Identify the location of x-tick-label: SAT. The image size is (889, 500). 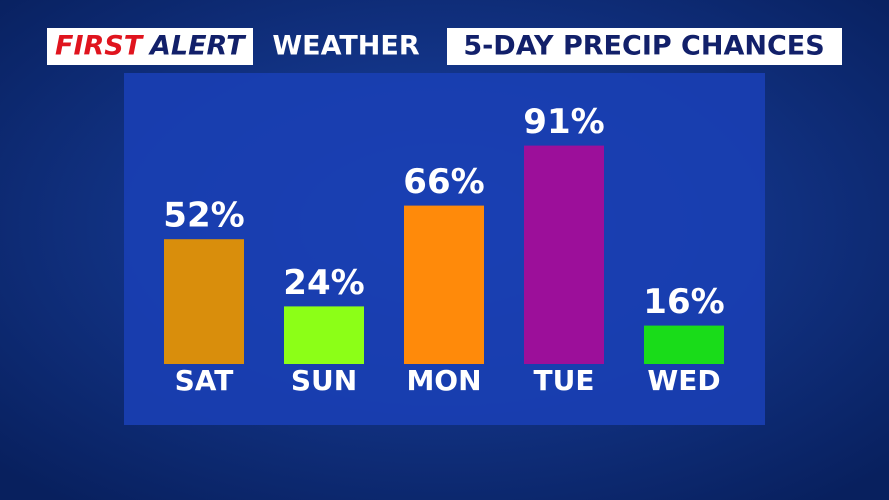
(204, 380).